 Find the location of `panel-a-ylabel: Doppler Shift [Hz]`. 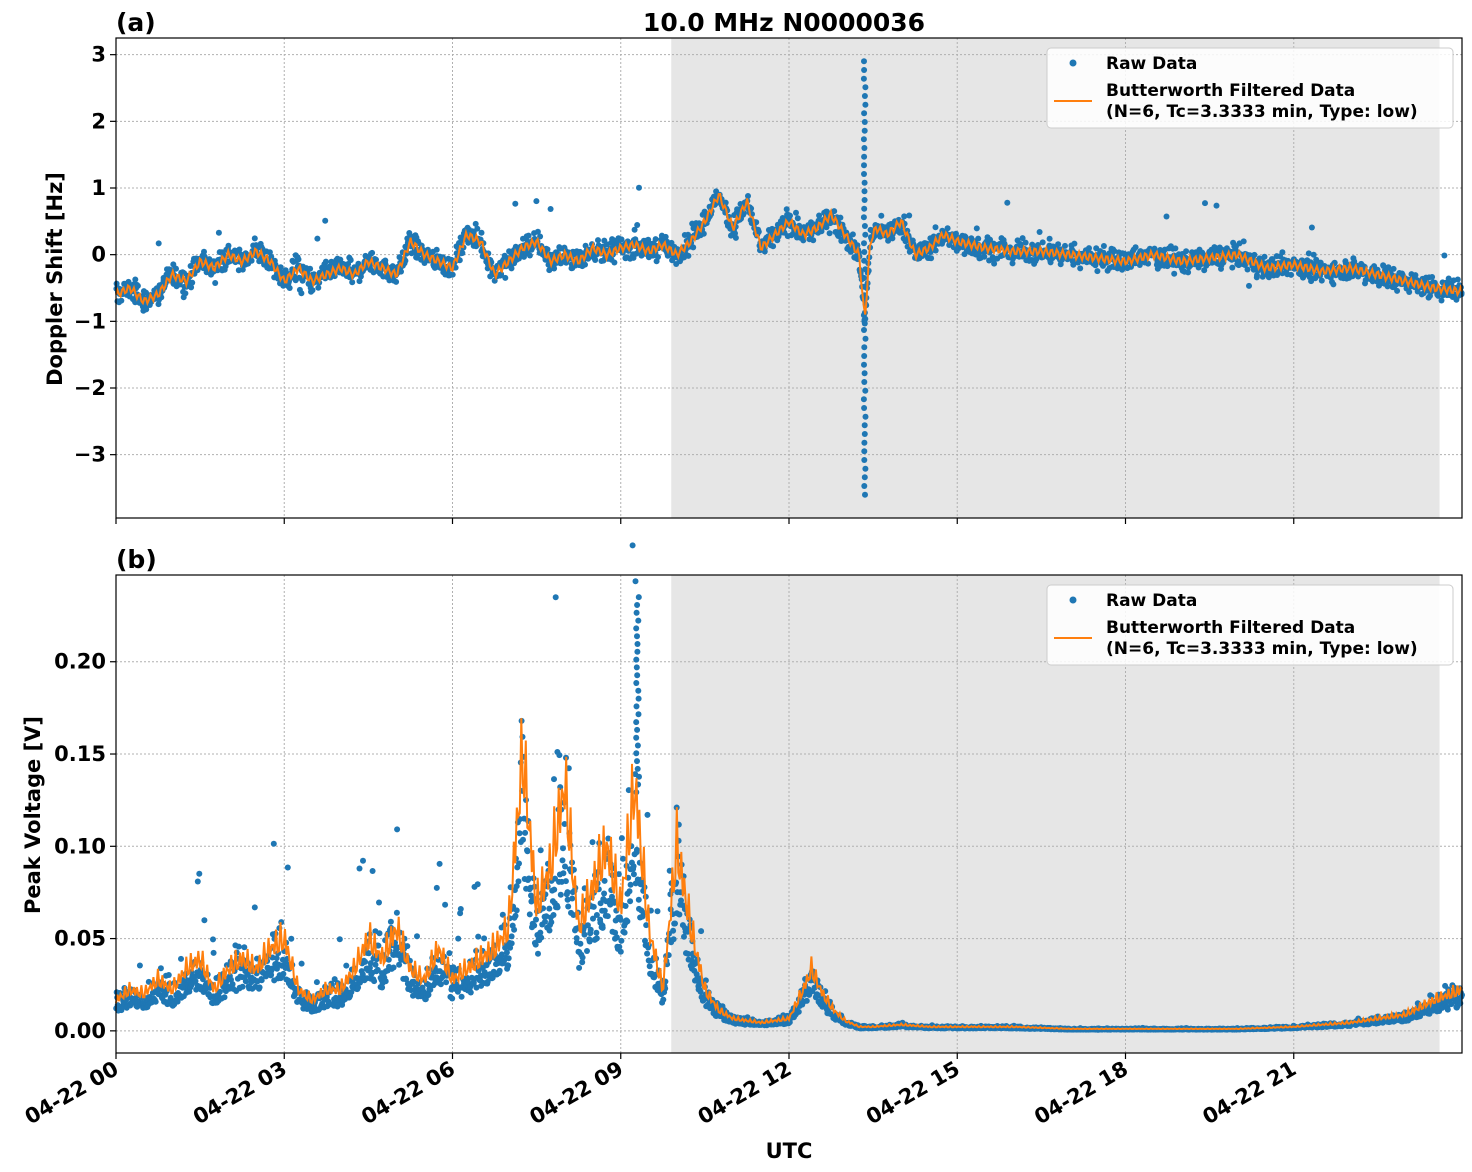

panel-a-ylabel: Doppler Shift [Hz] is located at coordinates (55, 279).